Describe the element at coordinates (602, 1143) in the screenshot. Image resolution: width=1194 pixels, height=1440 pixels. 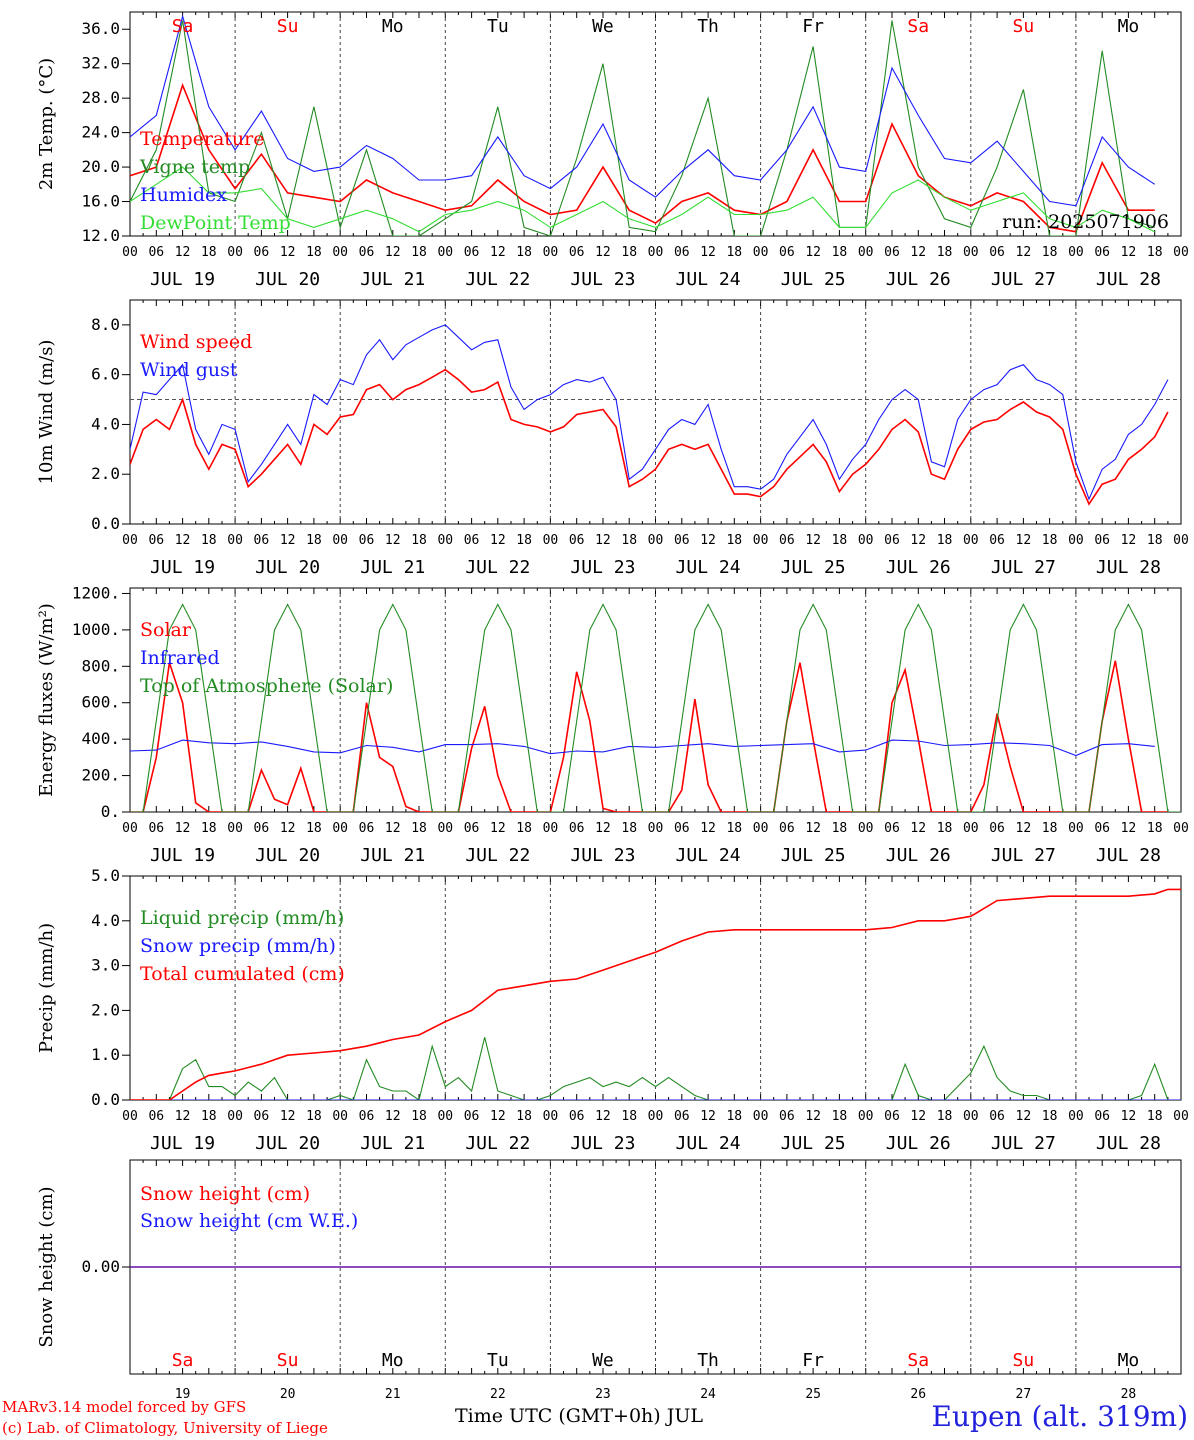
I see `day-label: JUL 23` at that location.